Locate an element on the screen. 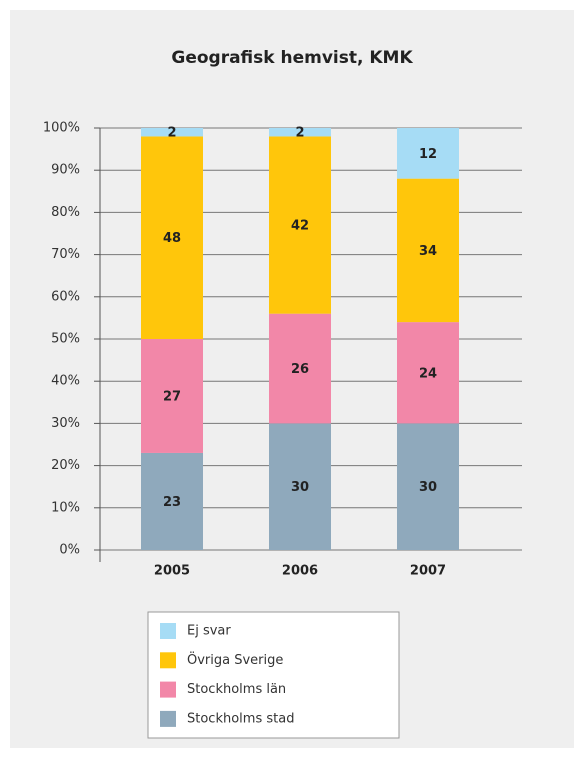  data-label: 26 is located at coordinates (300, 369).